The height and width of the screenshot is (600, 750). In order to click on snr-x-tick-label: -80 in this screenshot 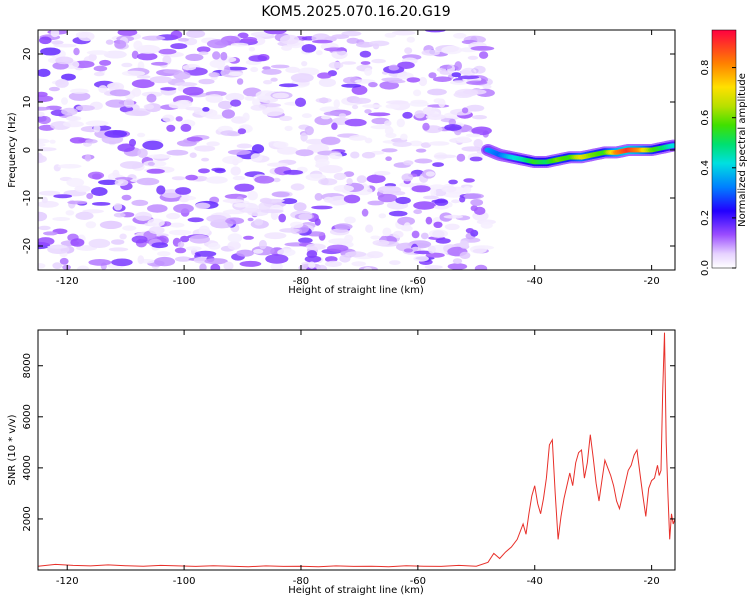, I will do `click(301, 581)`.